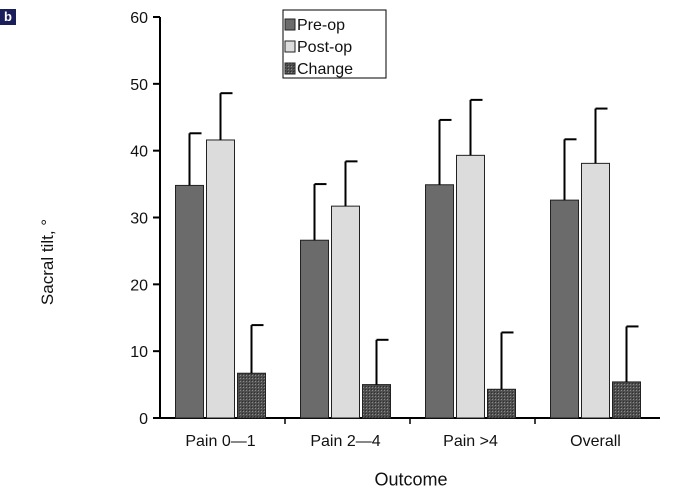  Describe the element at coordinates (8, 17) in the screenshot. I see `panel-label: b` at that location.